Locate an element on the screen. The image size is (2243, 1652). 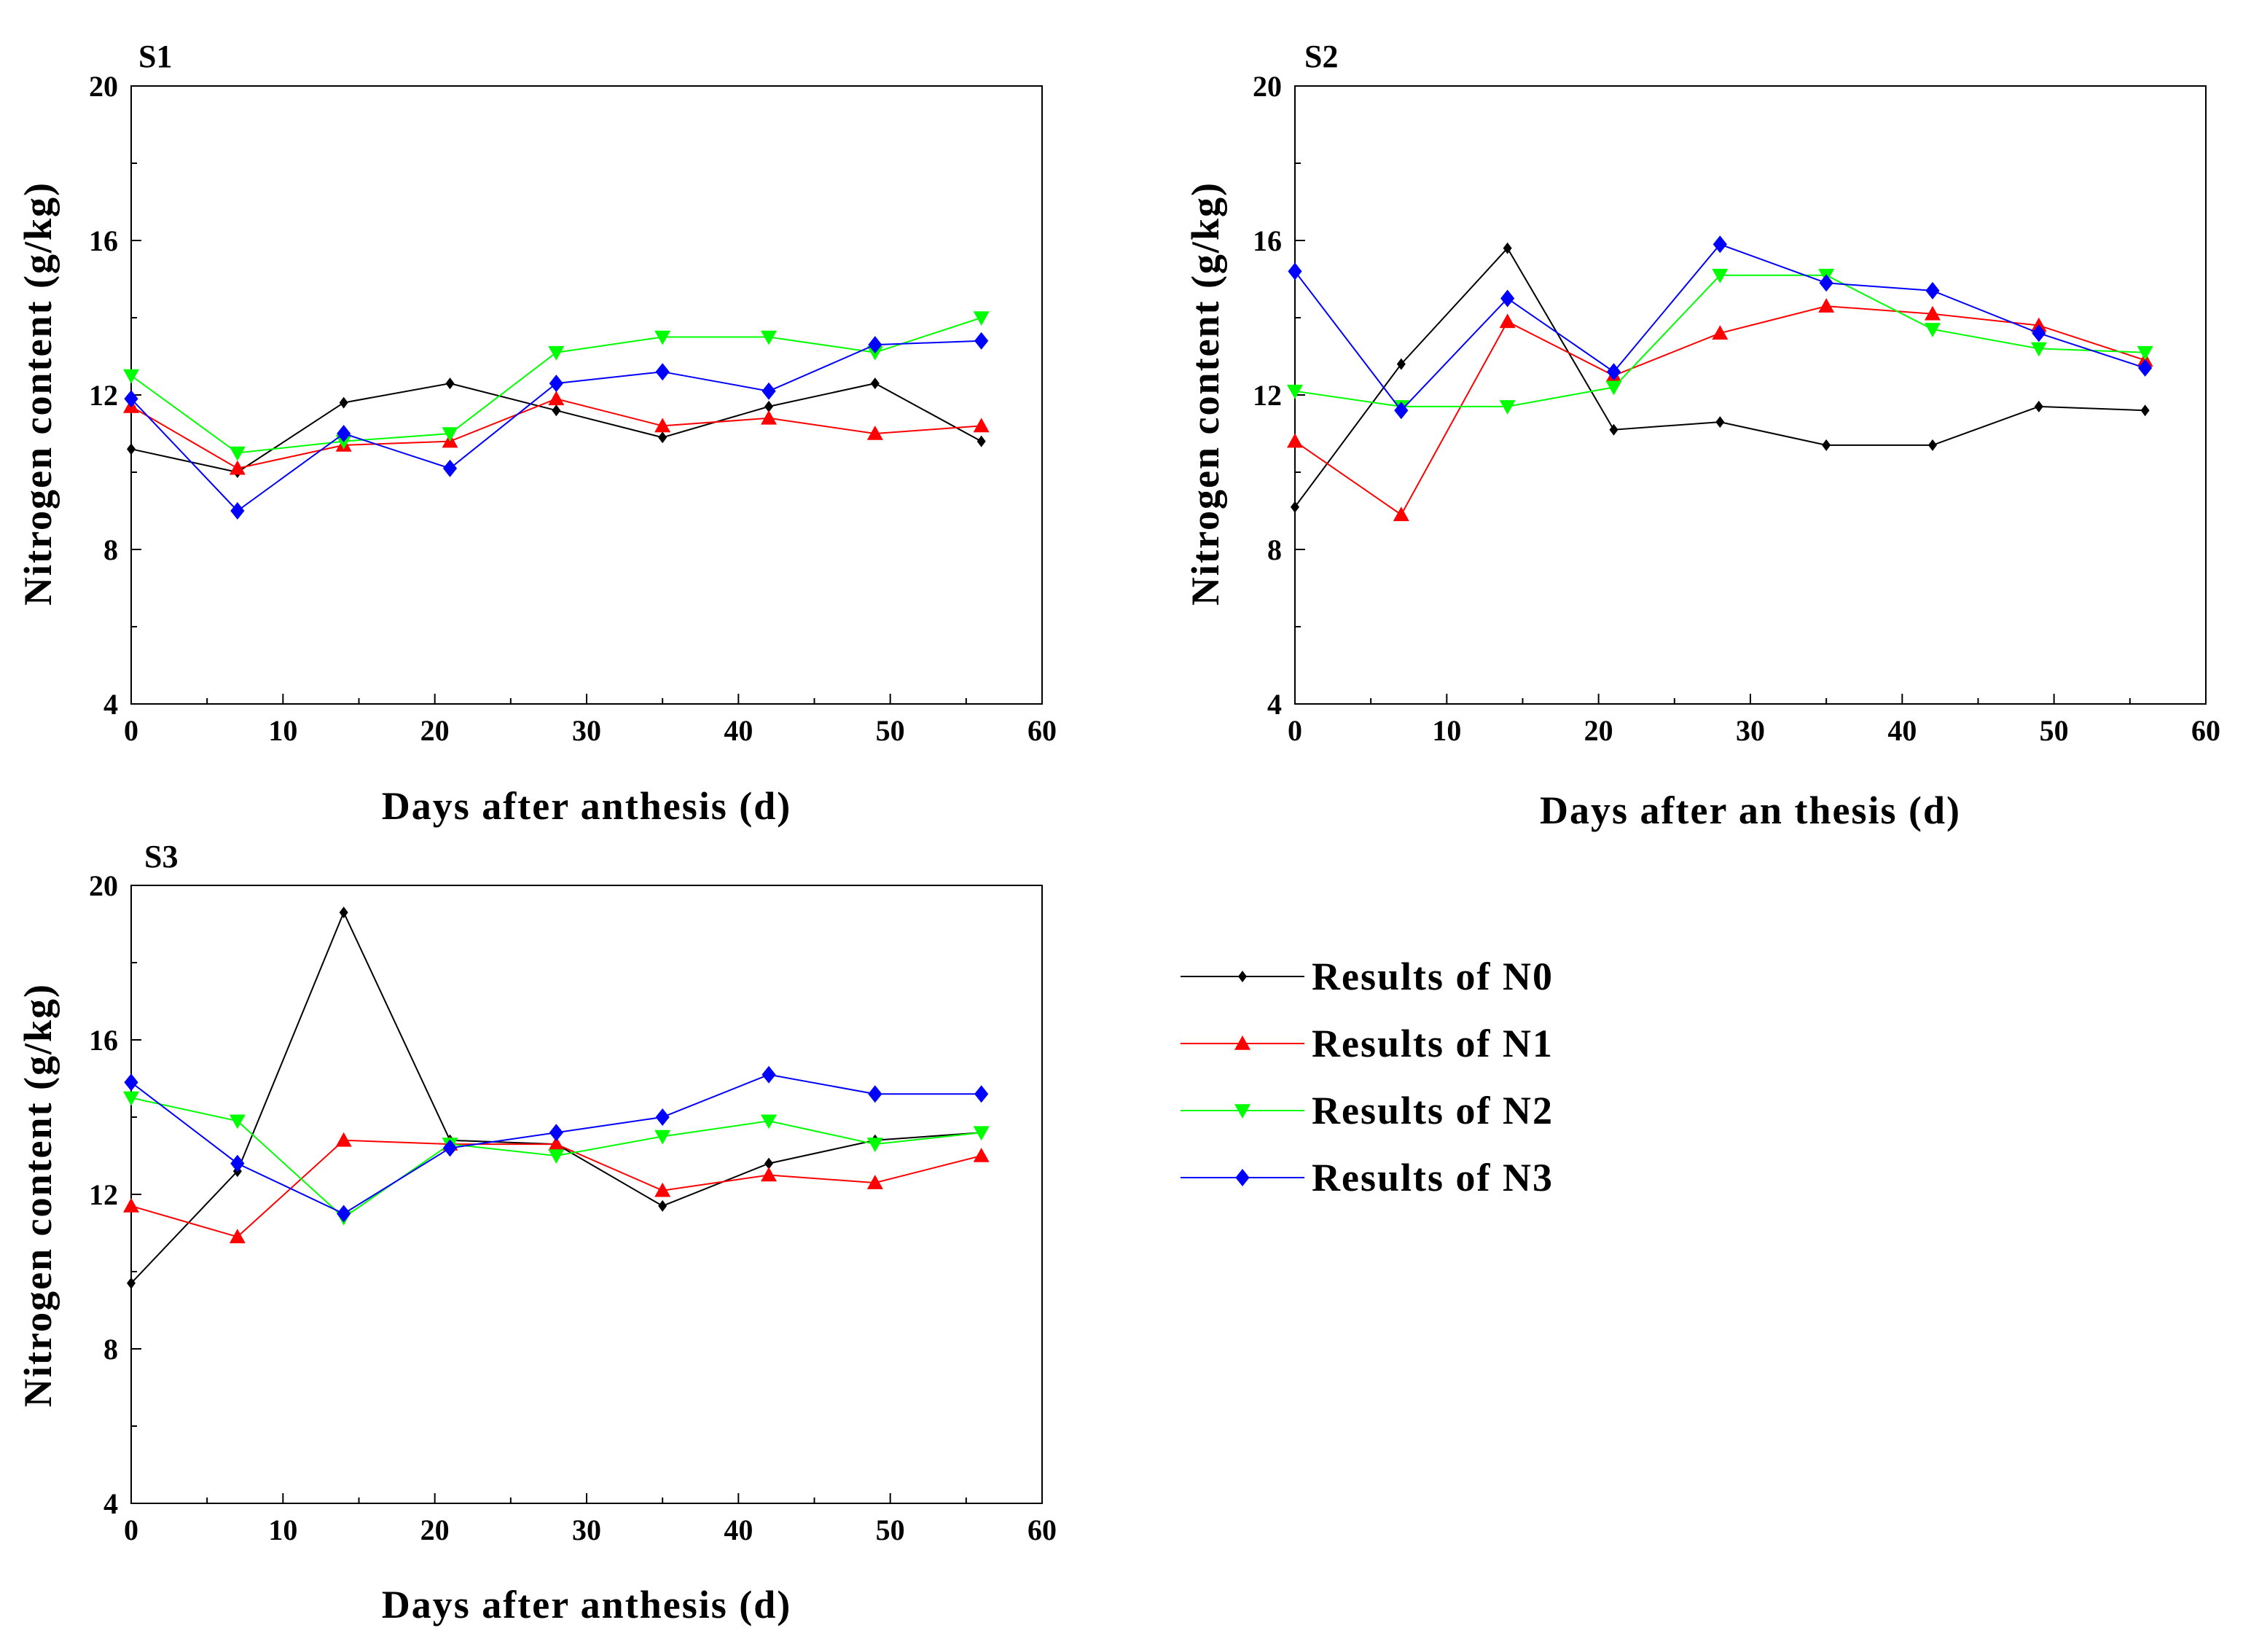
series-results-of-n2 is located at coordinates (1720, 341).